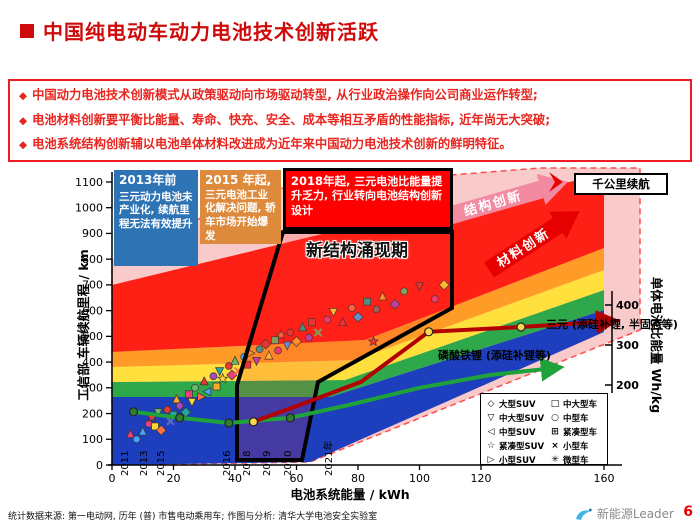 This screenshot has width=700, height=525. I want to click on year-label: 2019, so click(267, 463).